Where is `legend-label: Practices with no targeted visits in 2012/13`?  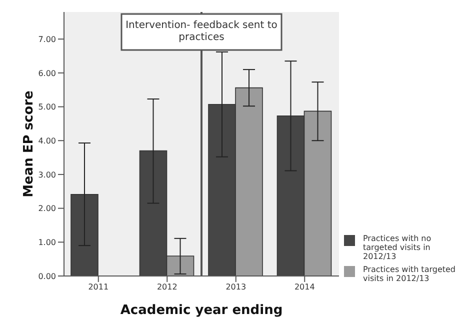
legend-label: Practices with no targeted visits in 2012/13 is located at coordinates (397, 247).